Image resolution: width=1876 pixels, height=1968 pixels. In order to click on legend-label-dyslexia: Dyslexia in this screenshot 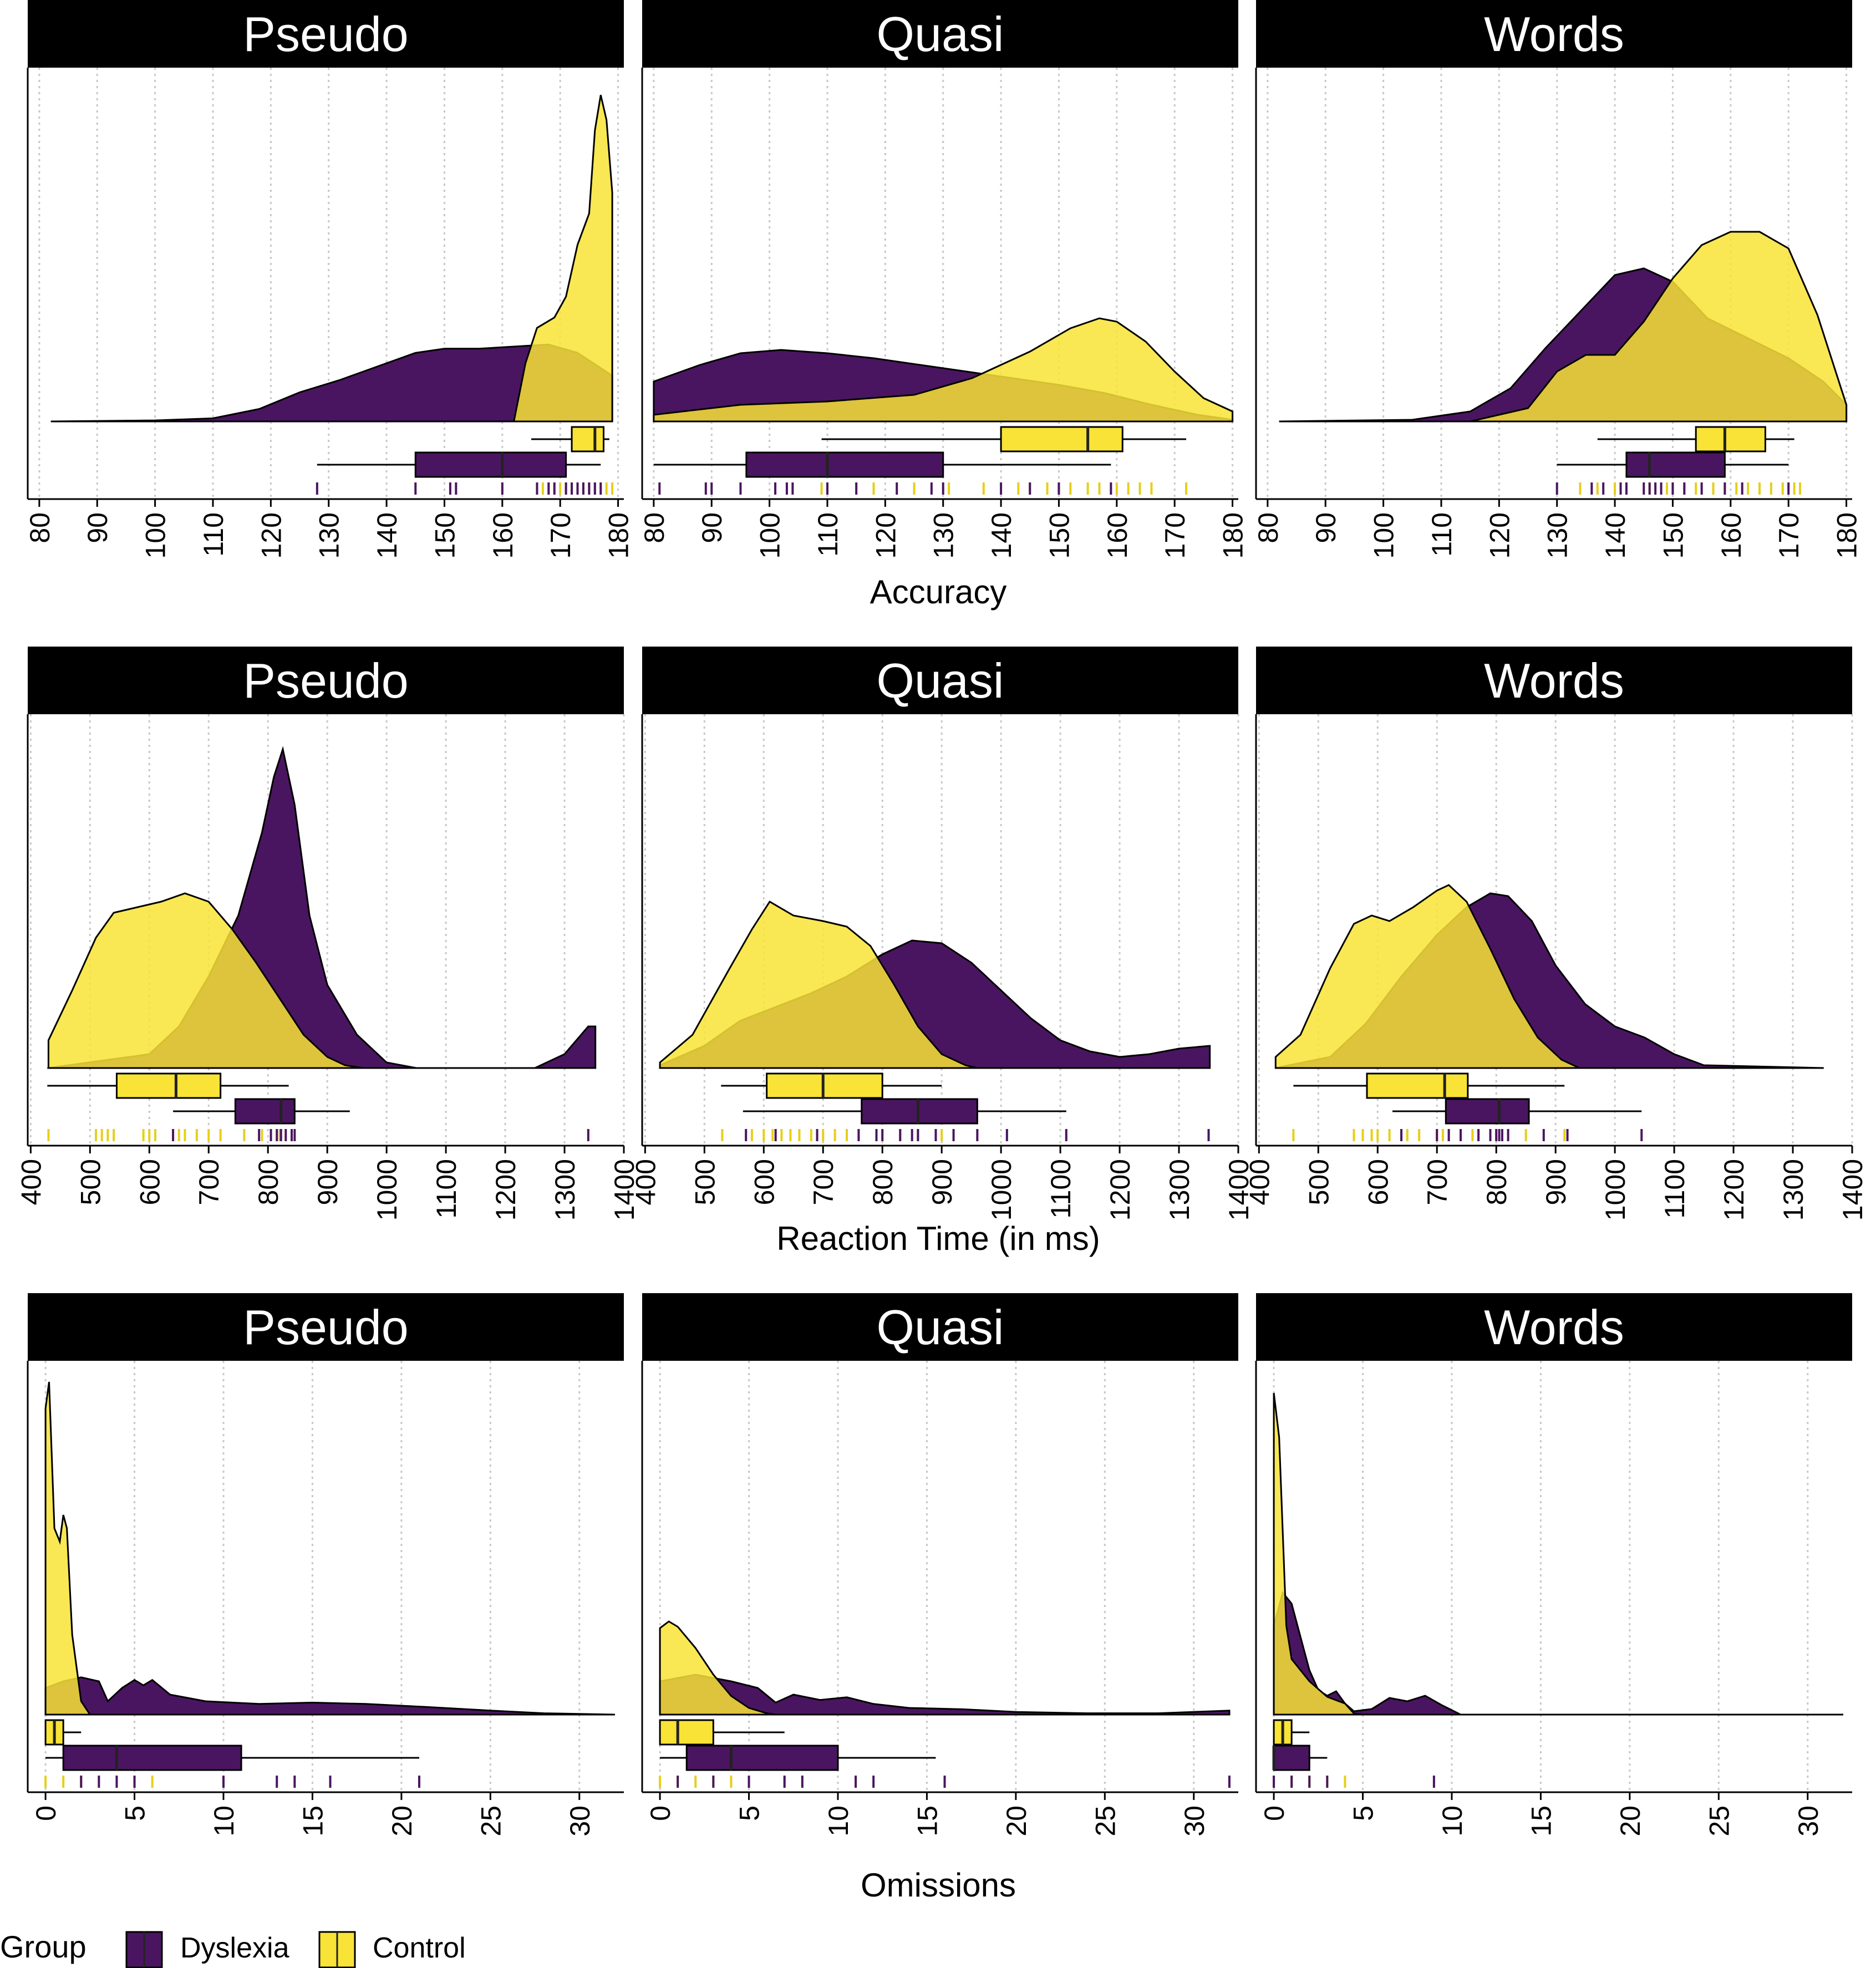, I will do `click(234, 1948)`.